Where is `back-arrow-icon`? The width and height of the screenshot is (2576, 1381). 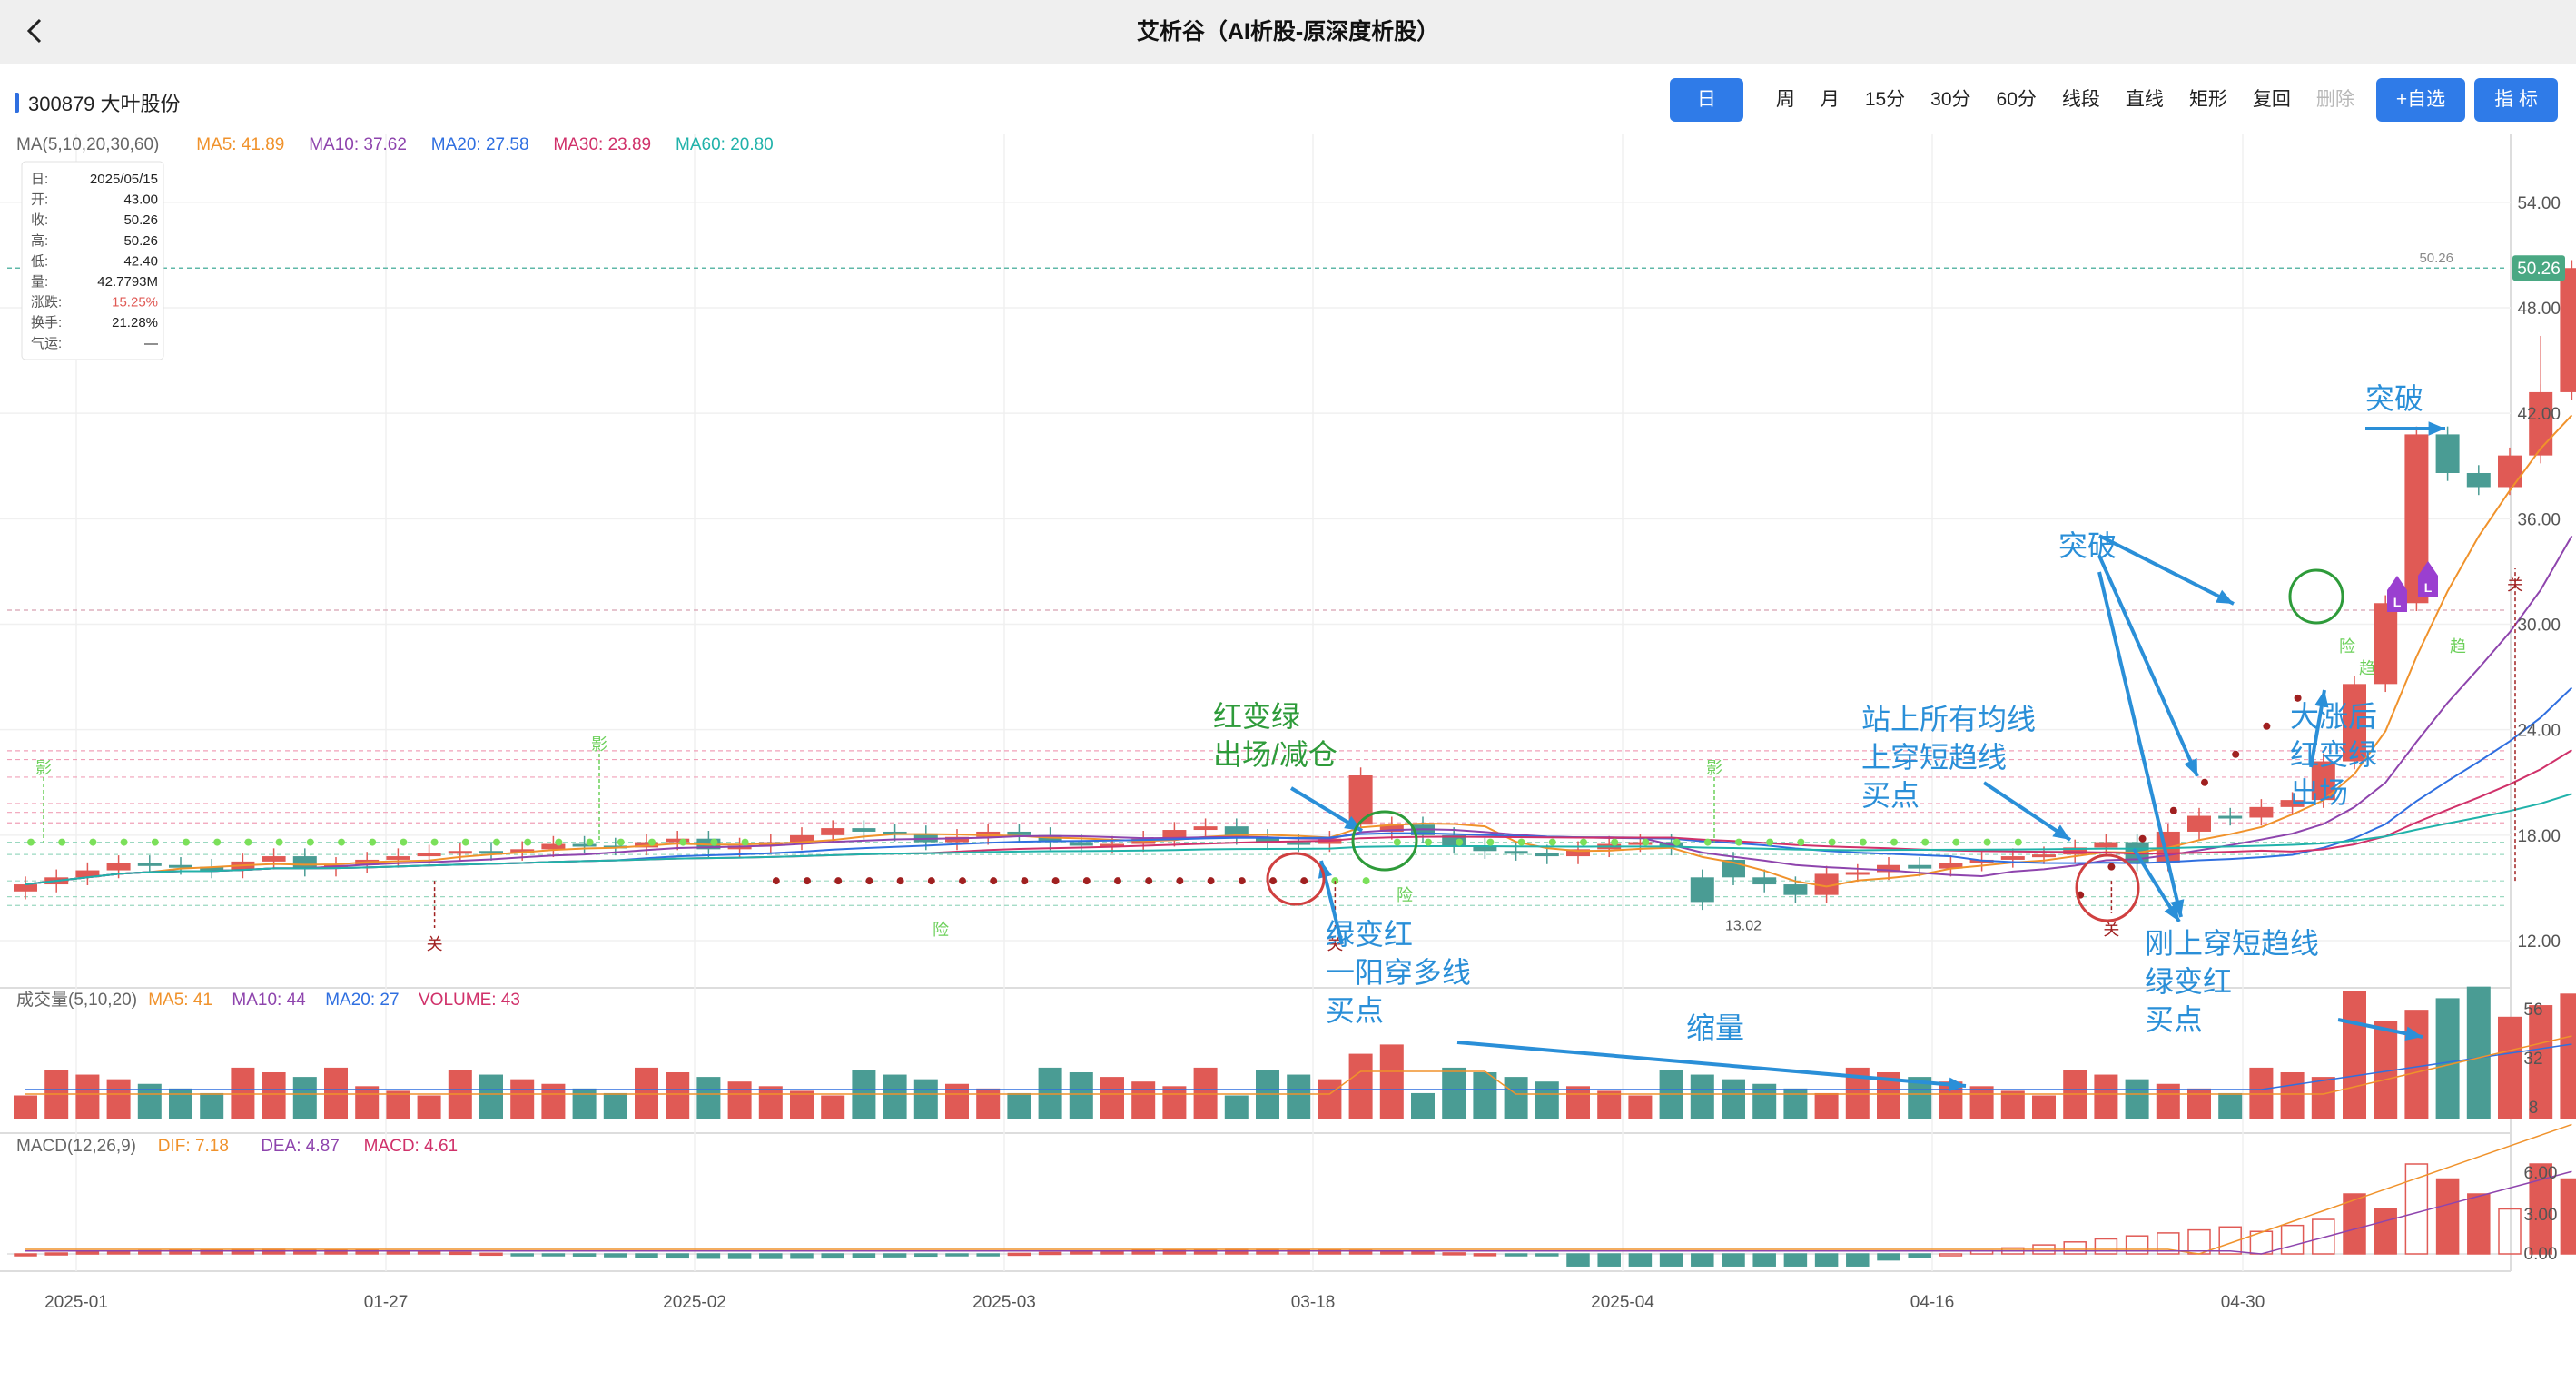 back-arrow-icon is located at coordinates (34, 31).